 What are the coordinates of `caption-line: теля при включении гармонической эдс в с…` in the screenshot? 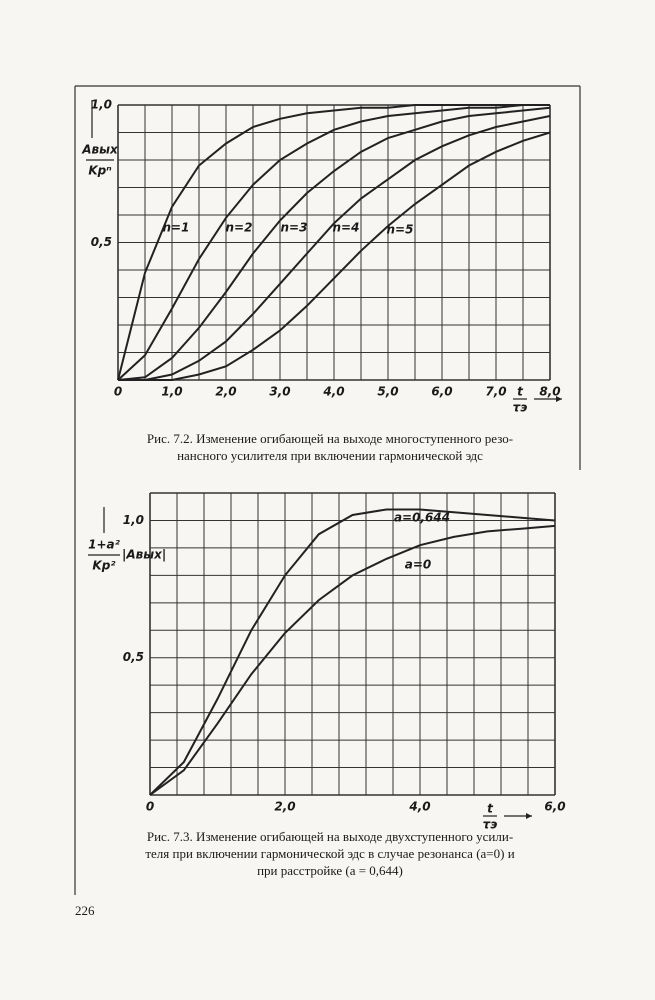 It's located at (329, 853).